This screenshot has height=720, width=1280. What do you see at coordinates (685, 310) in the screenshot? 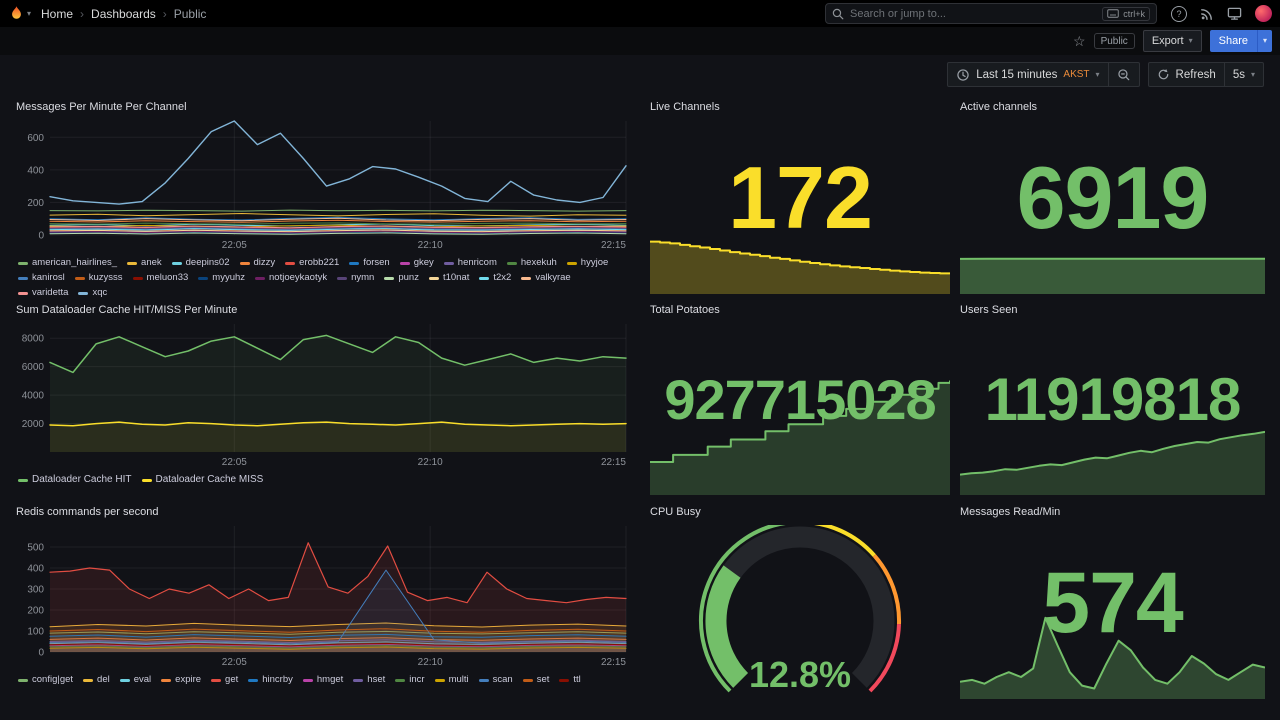
I see `panel-title: Total Potatoes` at bounding box center [685, 310].